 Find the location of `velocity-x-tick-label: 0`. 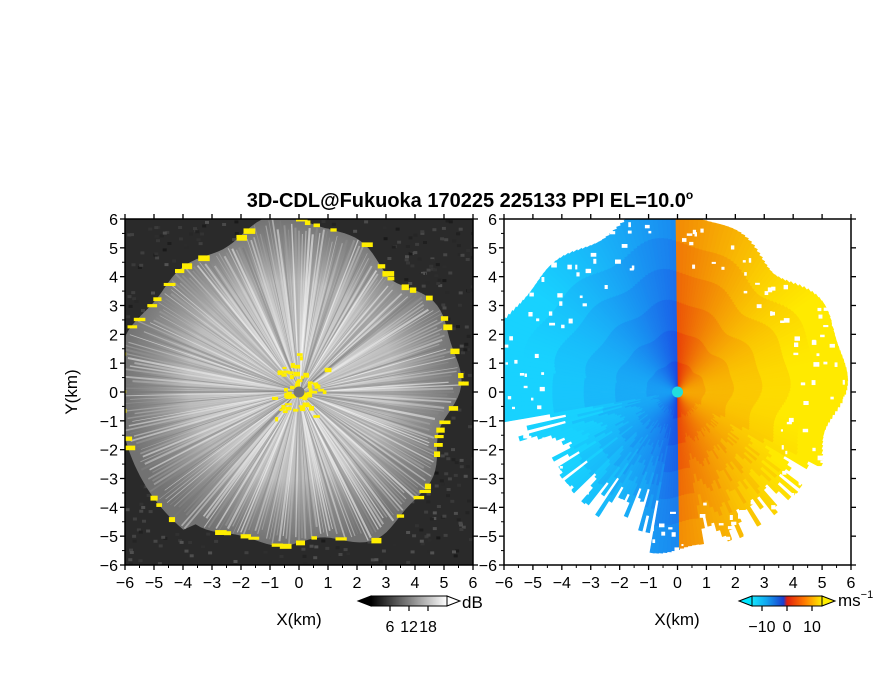

velocity-x-tick-label: 0 is located at coordinates (677, 583).